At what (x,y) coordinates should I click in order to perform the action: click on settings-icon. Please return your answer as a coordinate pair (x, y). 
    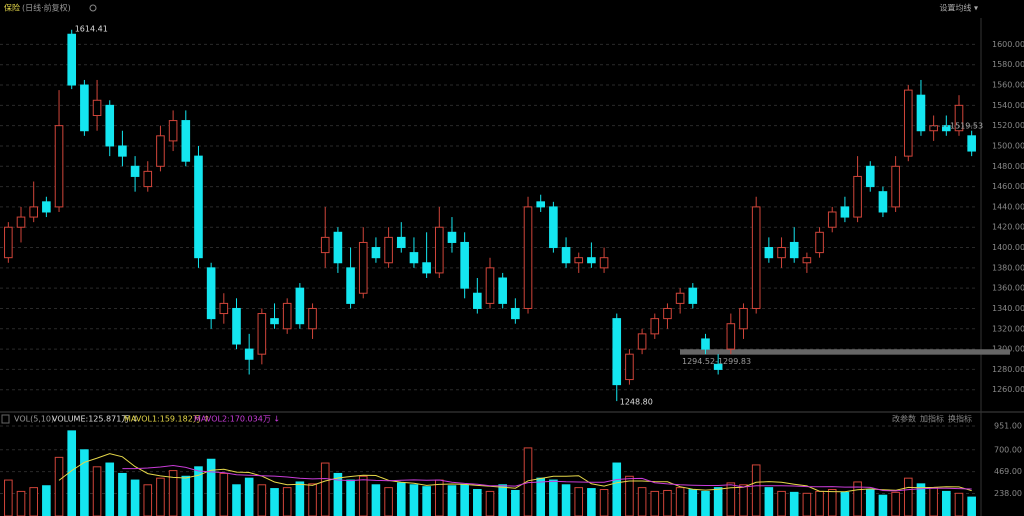
    Looking at the image, I should click on (93, 8).